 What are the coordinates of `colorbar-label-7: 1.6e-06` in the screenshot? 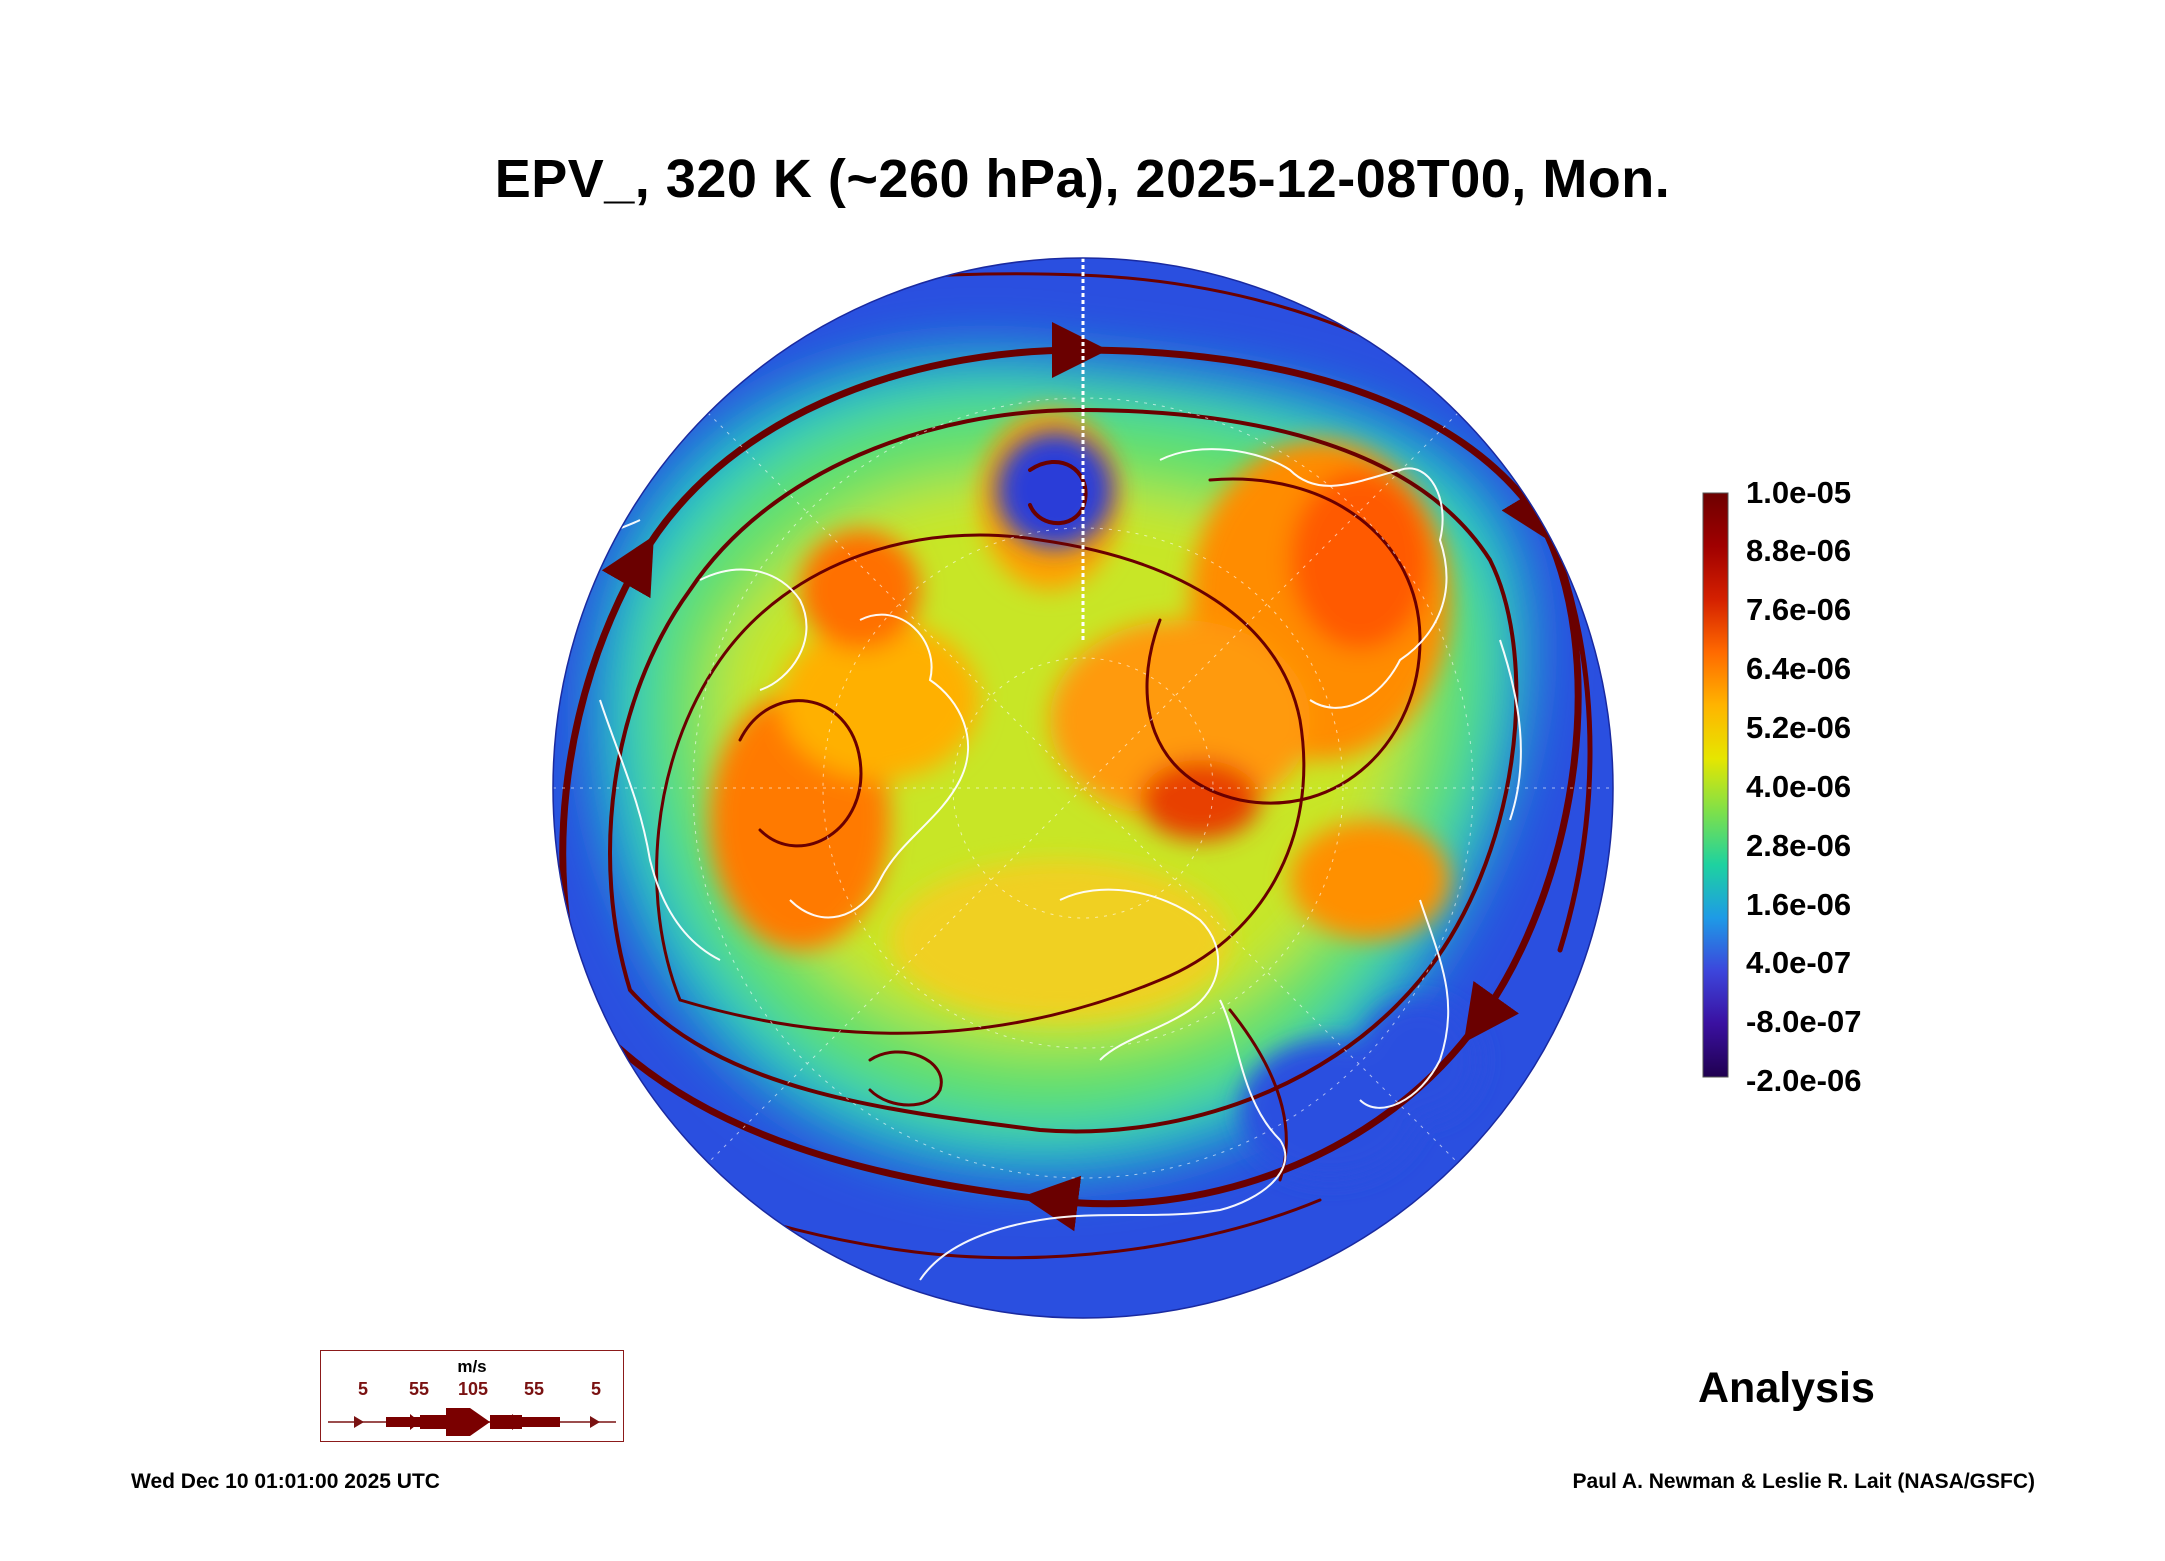 It's located at (1799, 904).